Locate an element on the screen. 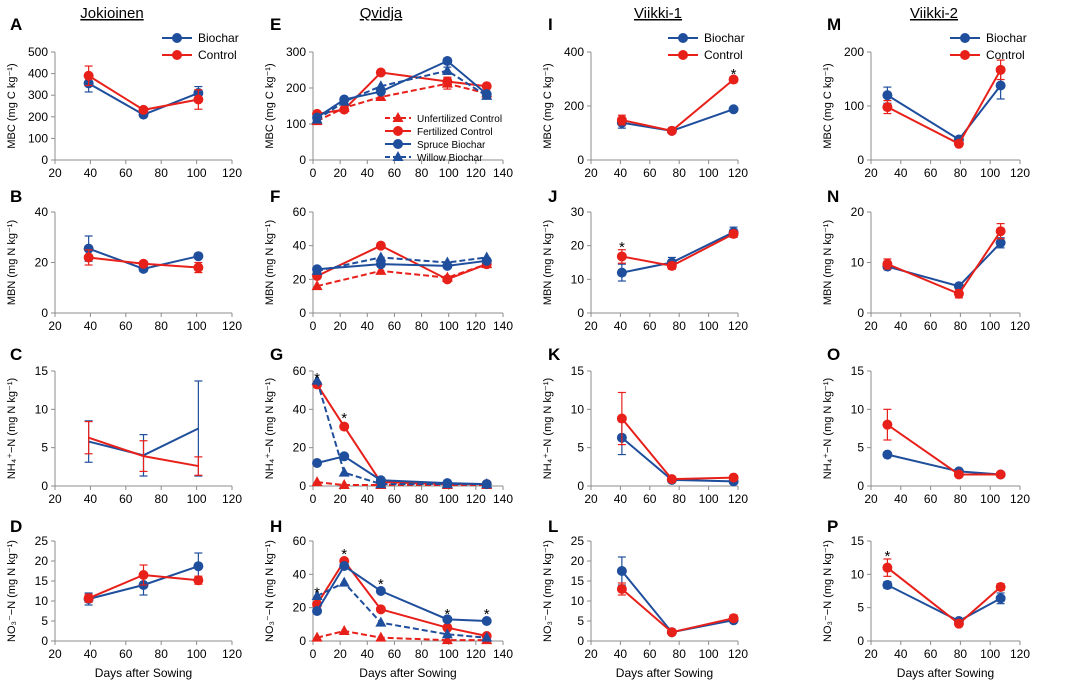  panel-O: O 0 5 10 15 20 40 60 80 100 120 NH₄⁺−N (mg N kg⁻¹) is located at coordinates (926, 425).